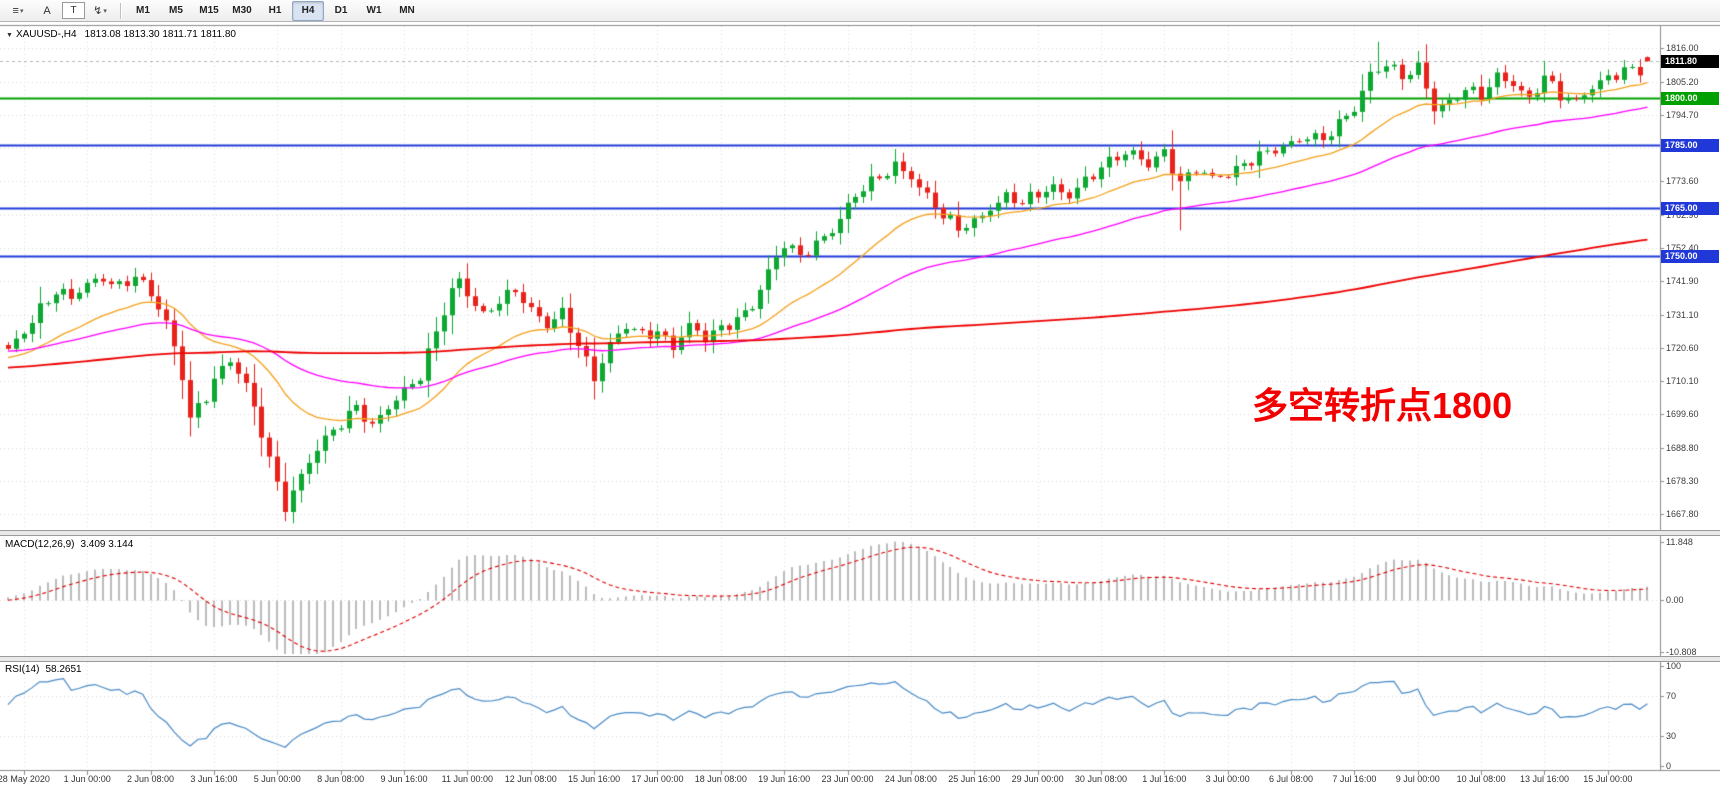  I want to click on timeframe-d1: D1, so click(341, 10).